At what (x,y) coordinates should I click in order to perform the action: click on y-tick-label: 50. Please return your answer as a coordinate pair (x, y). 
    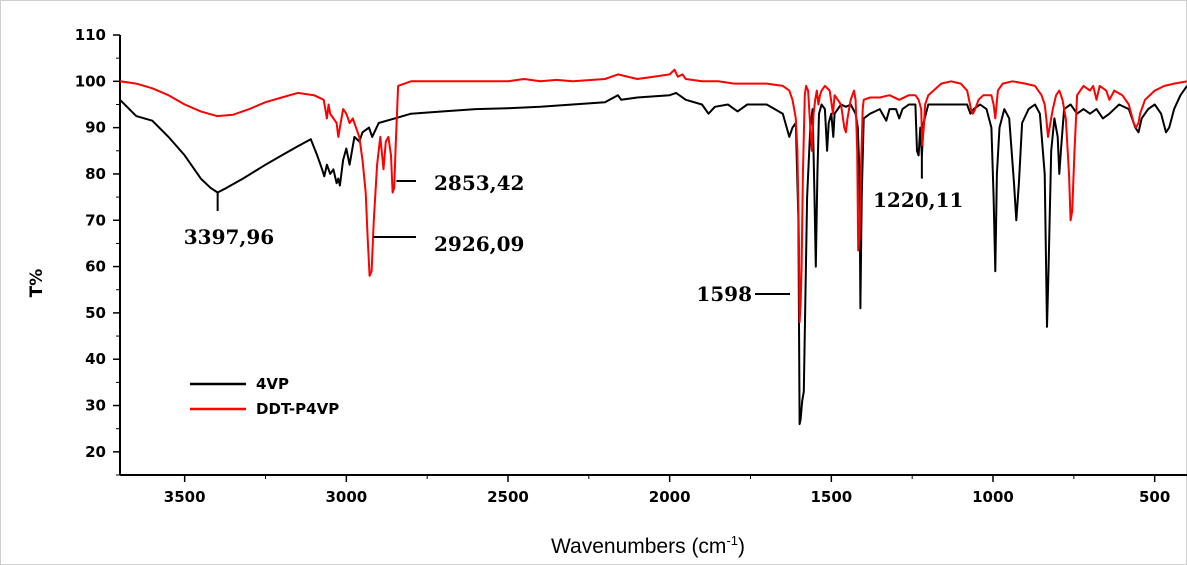
    Looking at the image, I should click on (95, 313).